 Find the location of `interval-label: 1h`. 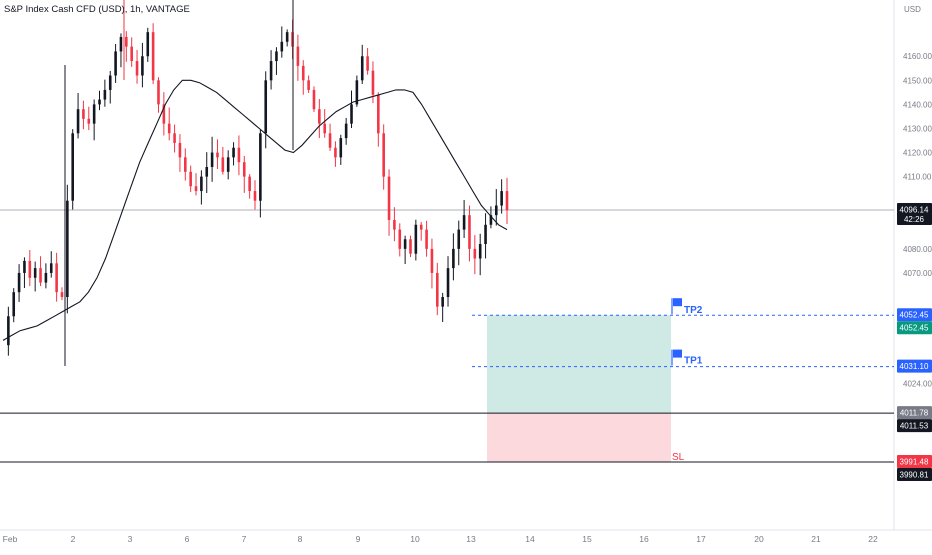

interval-label: 1h is located at coordinates (135, 9).